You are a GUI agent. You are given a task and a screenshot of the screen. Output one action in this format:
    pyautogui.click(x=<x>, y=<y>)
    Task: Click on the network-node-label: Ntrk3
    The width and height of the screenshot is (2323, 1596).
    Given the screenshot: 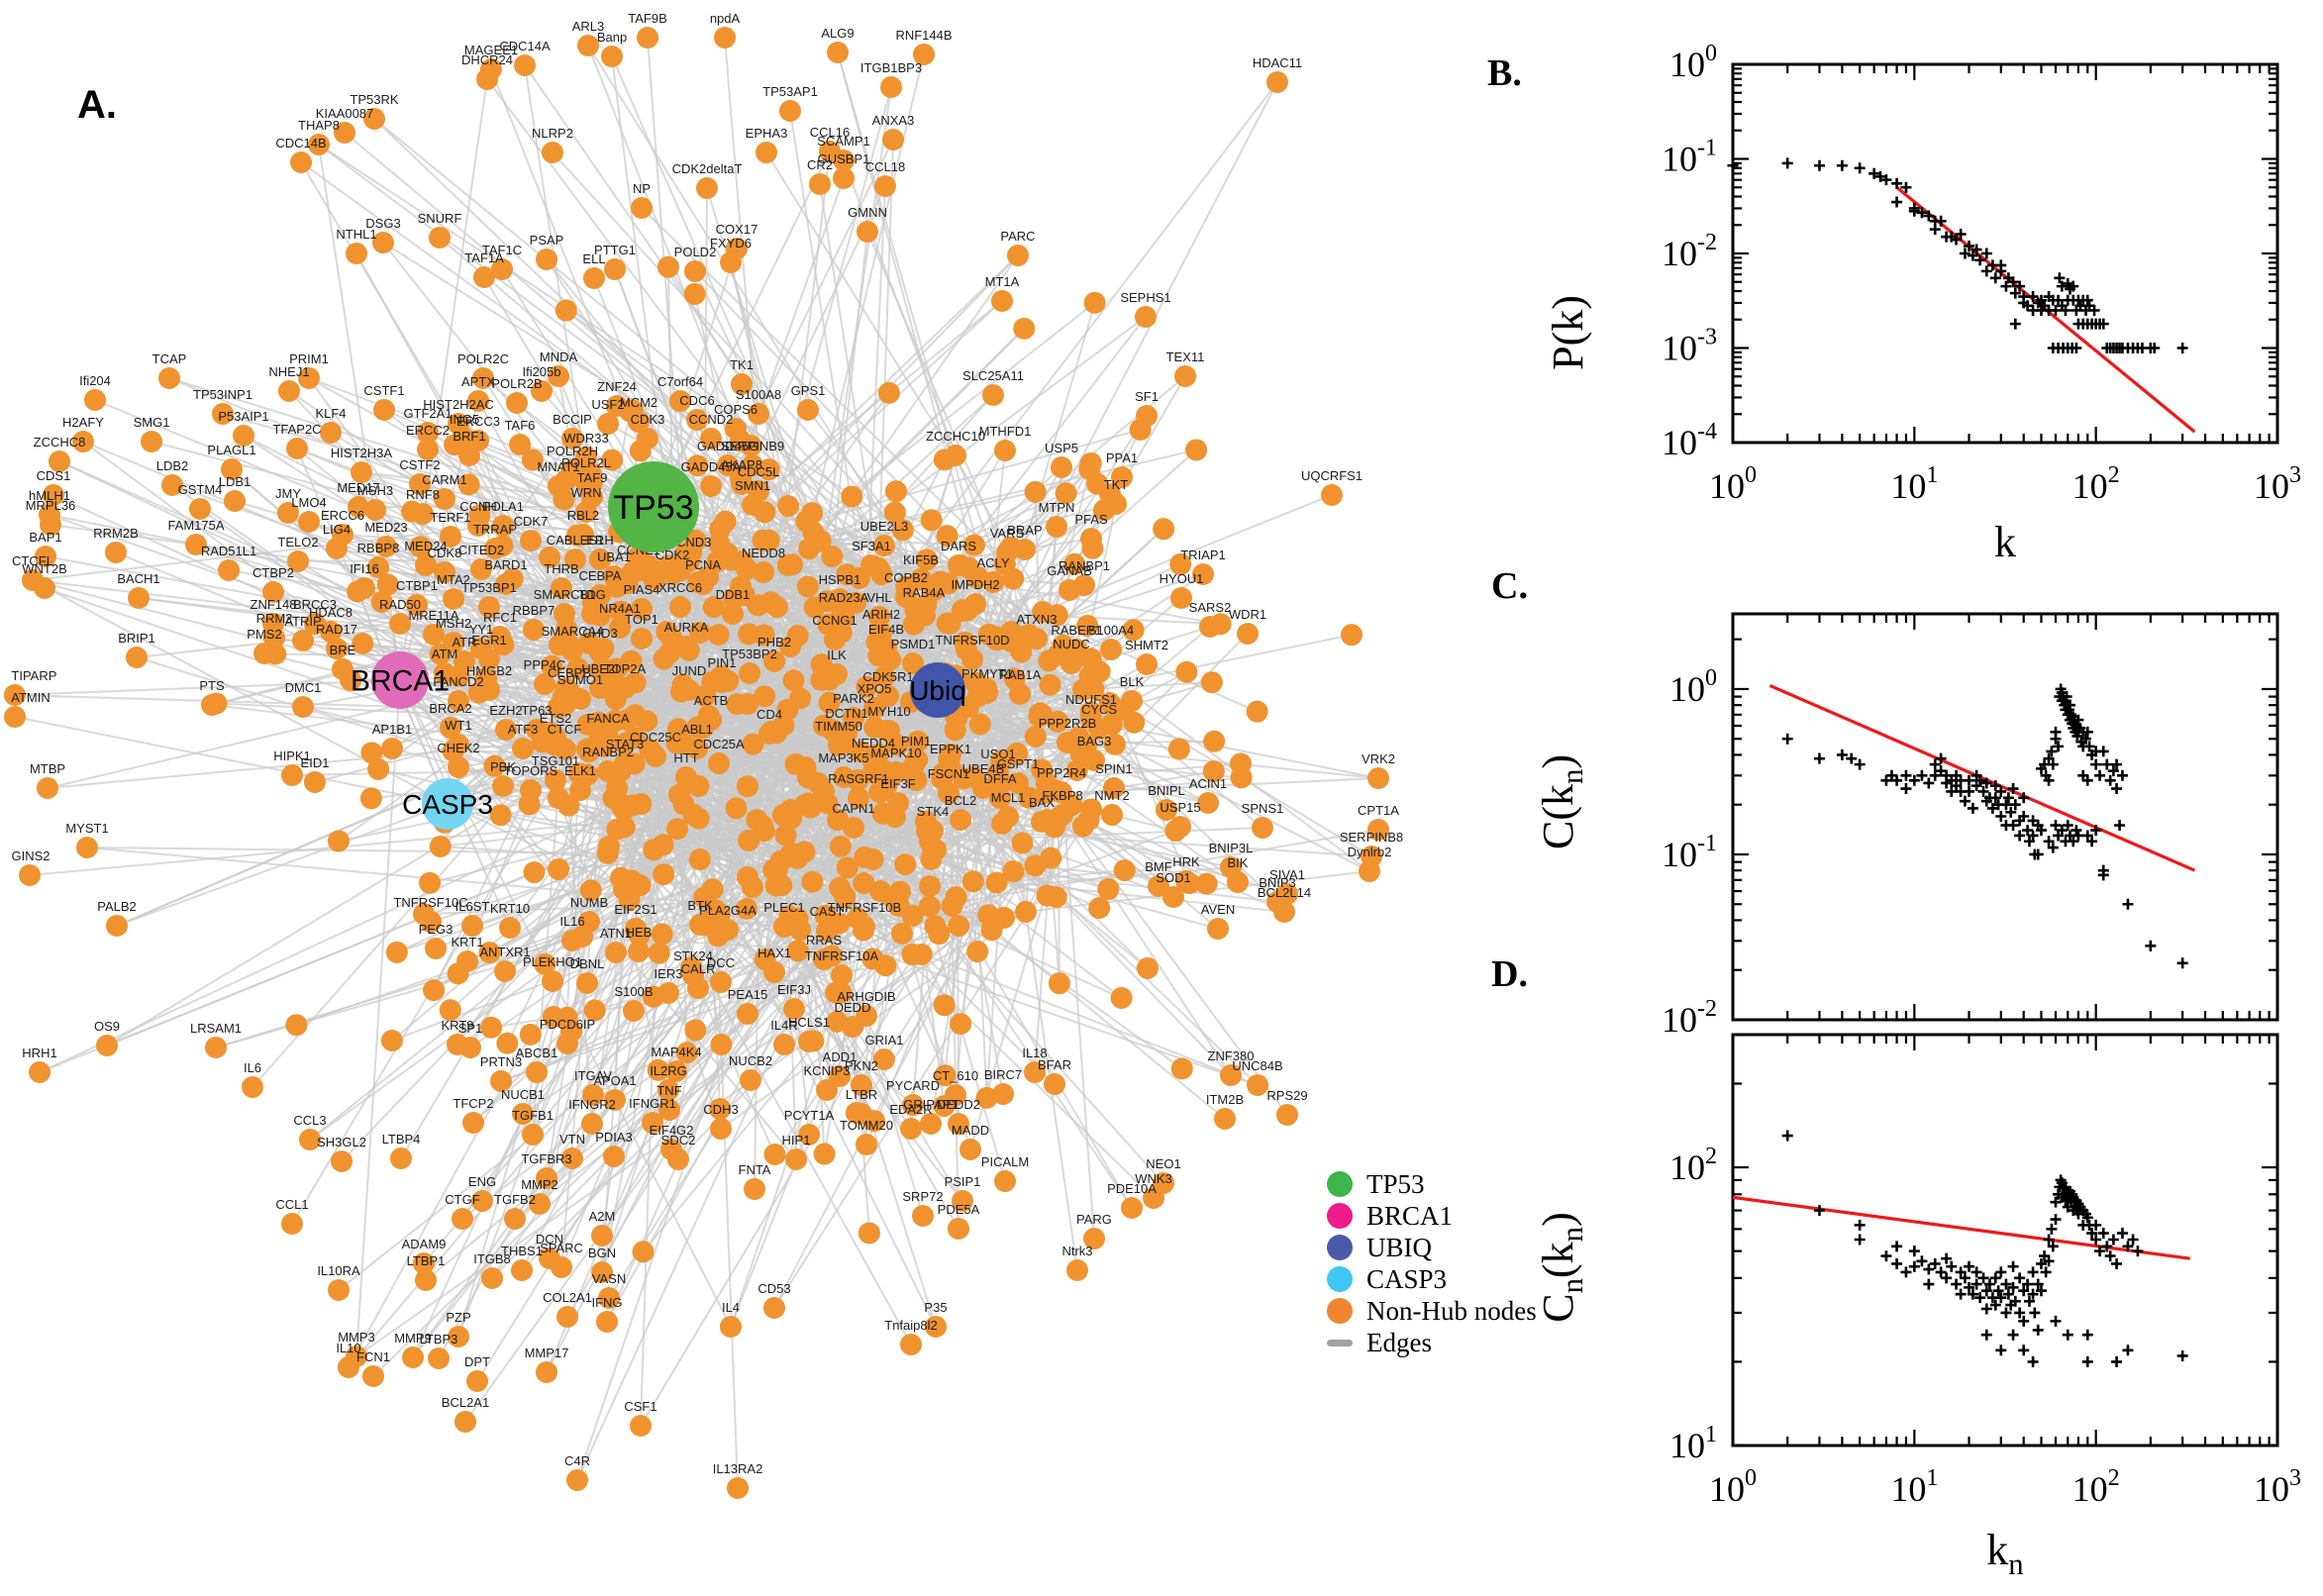 What is the action you would take?
    pyautogui.click(x=1076, y=1251)
    